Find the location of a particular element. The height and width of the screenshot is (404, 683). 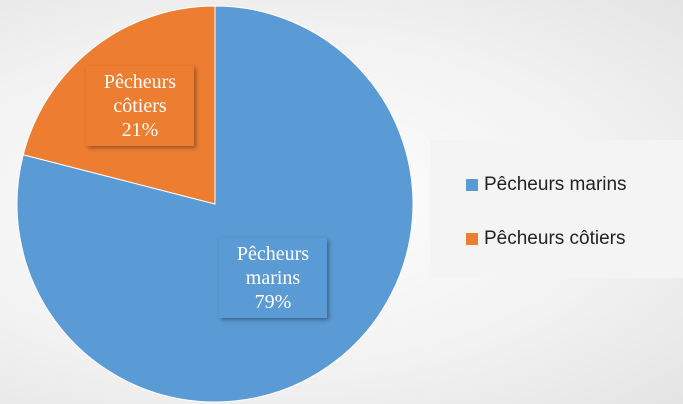

data-label: Pêcheurs marins 79% is located at coordinates (273, 278).